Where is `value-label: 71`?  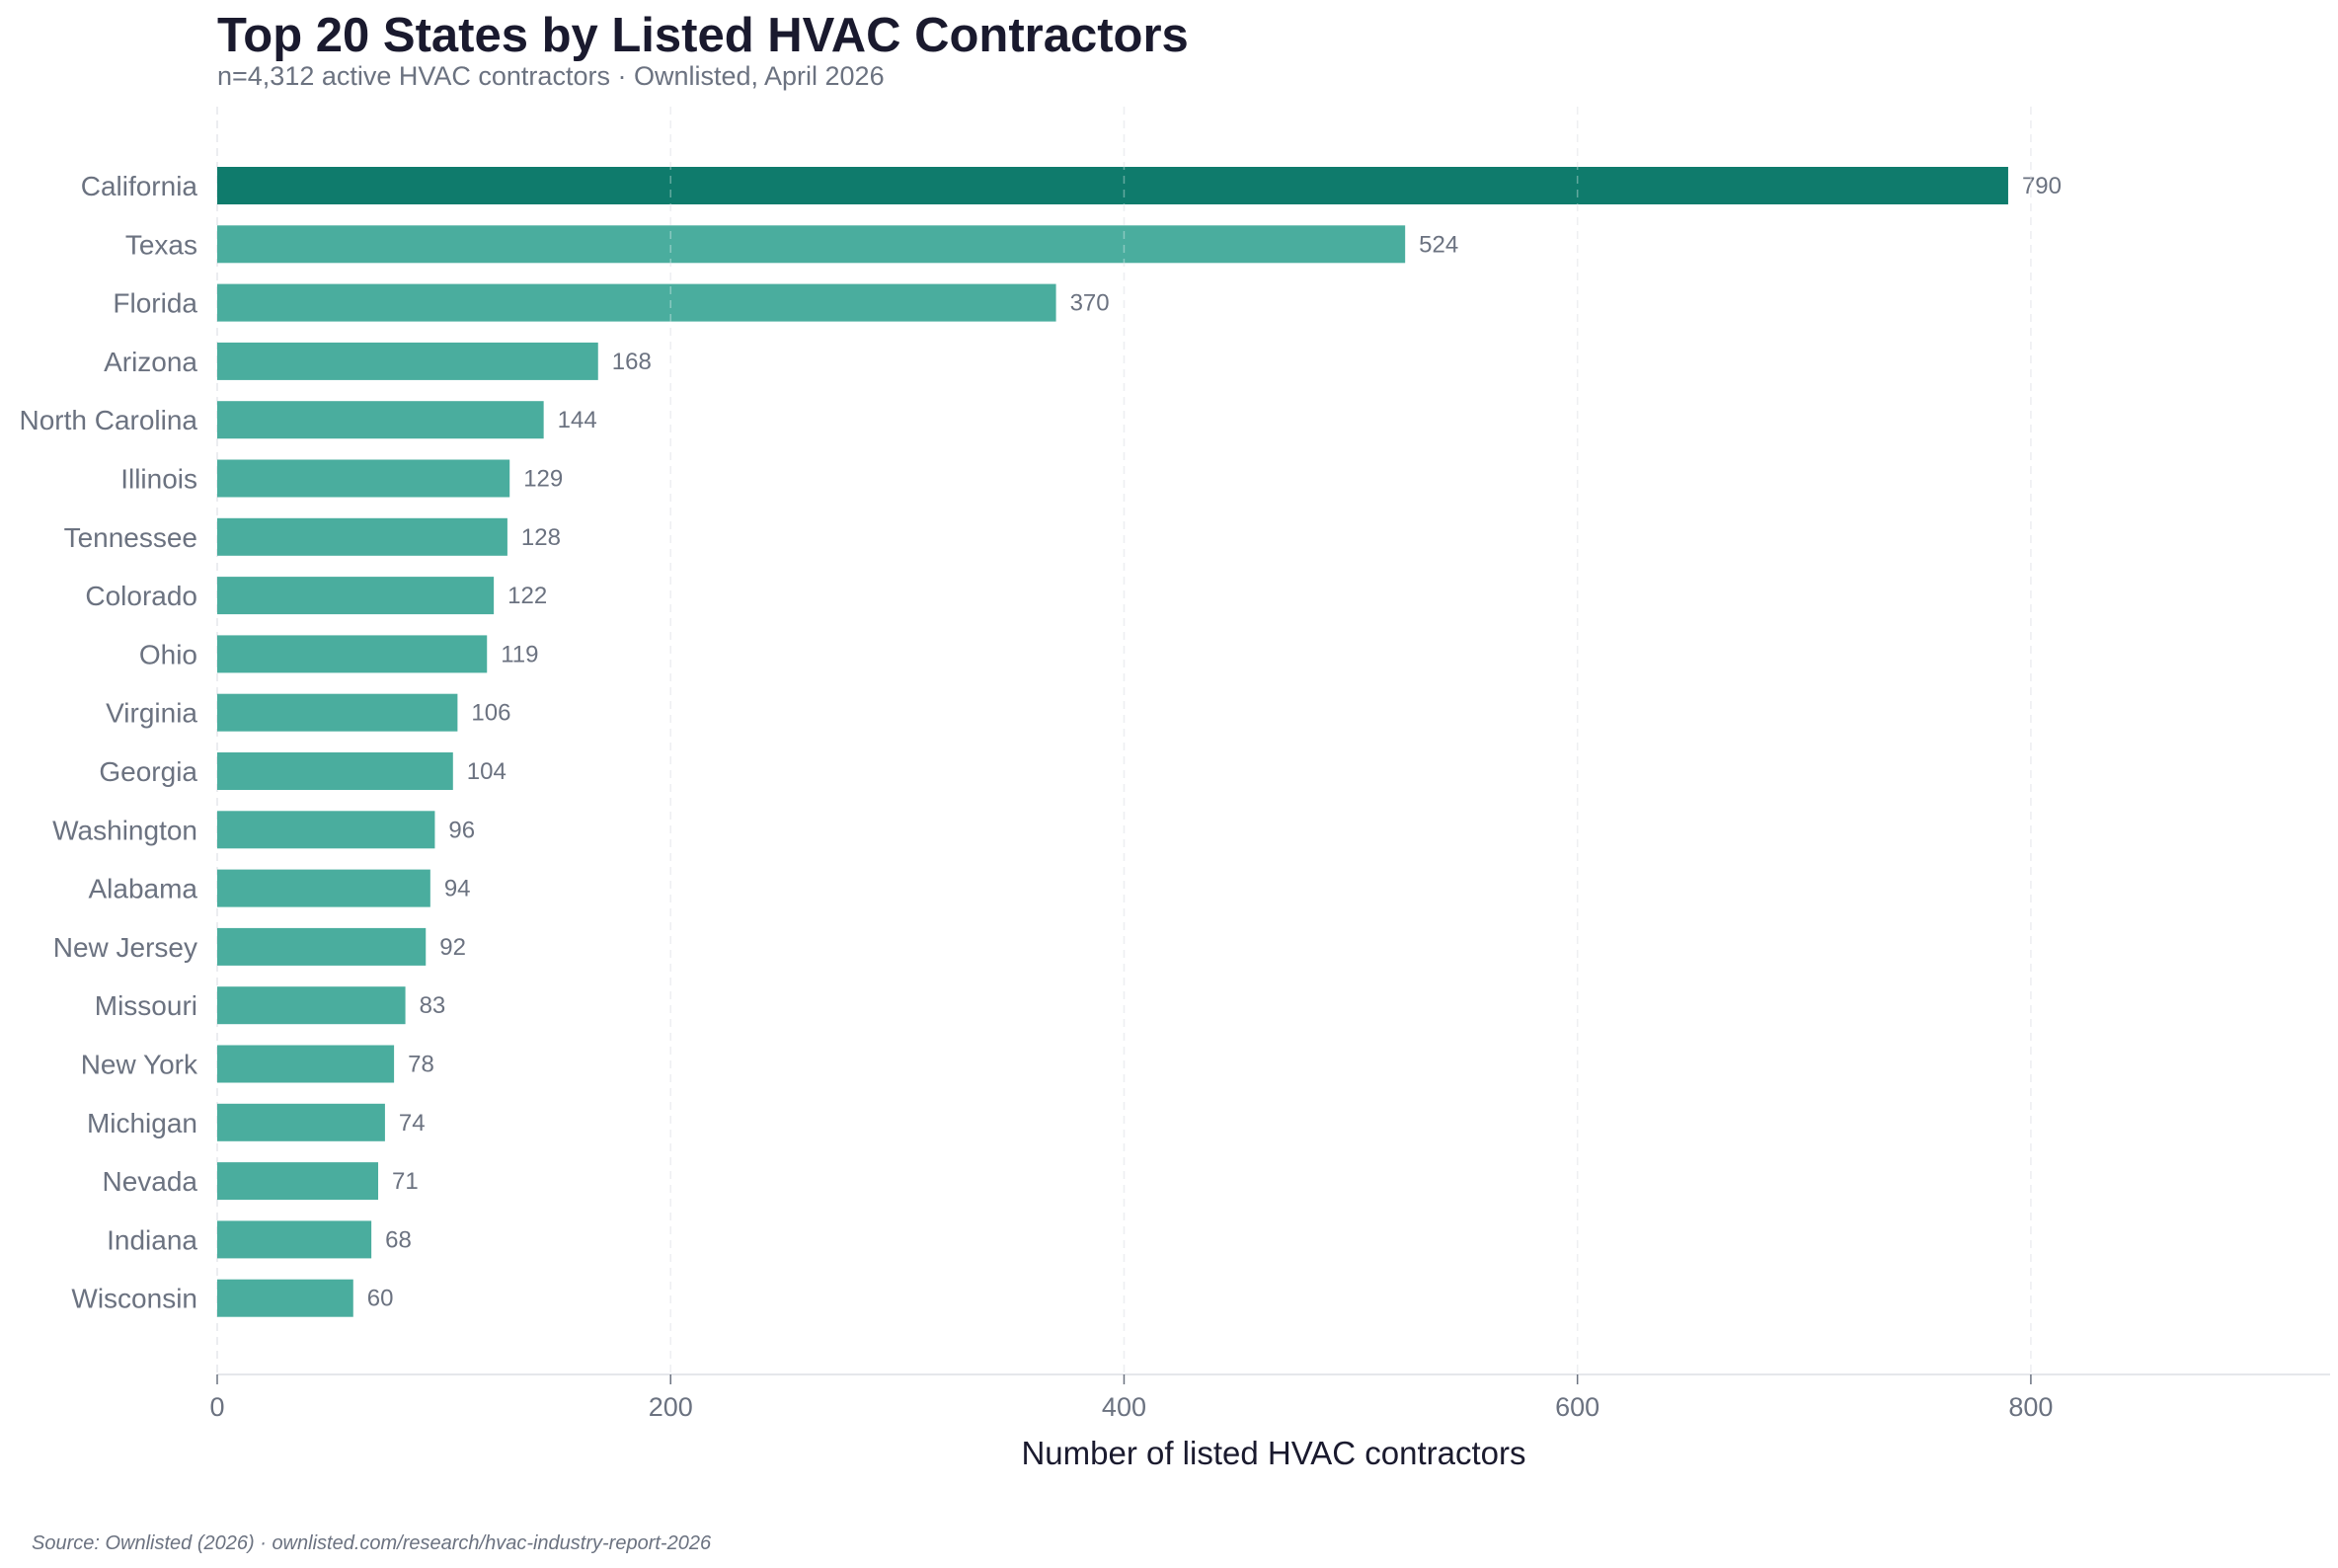 value-label: 71 is located at coordinates (405, 1182).